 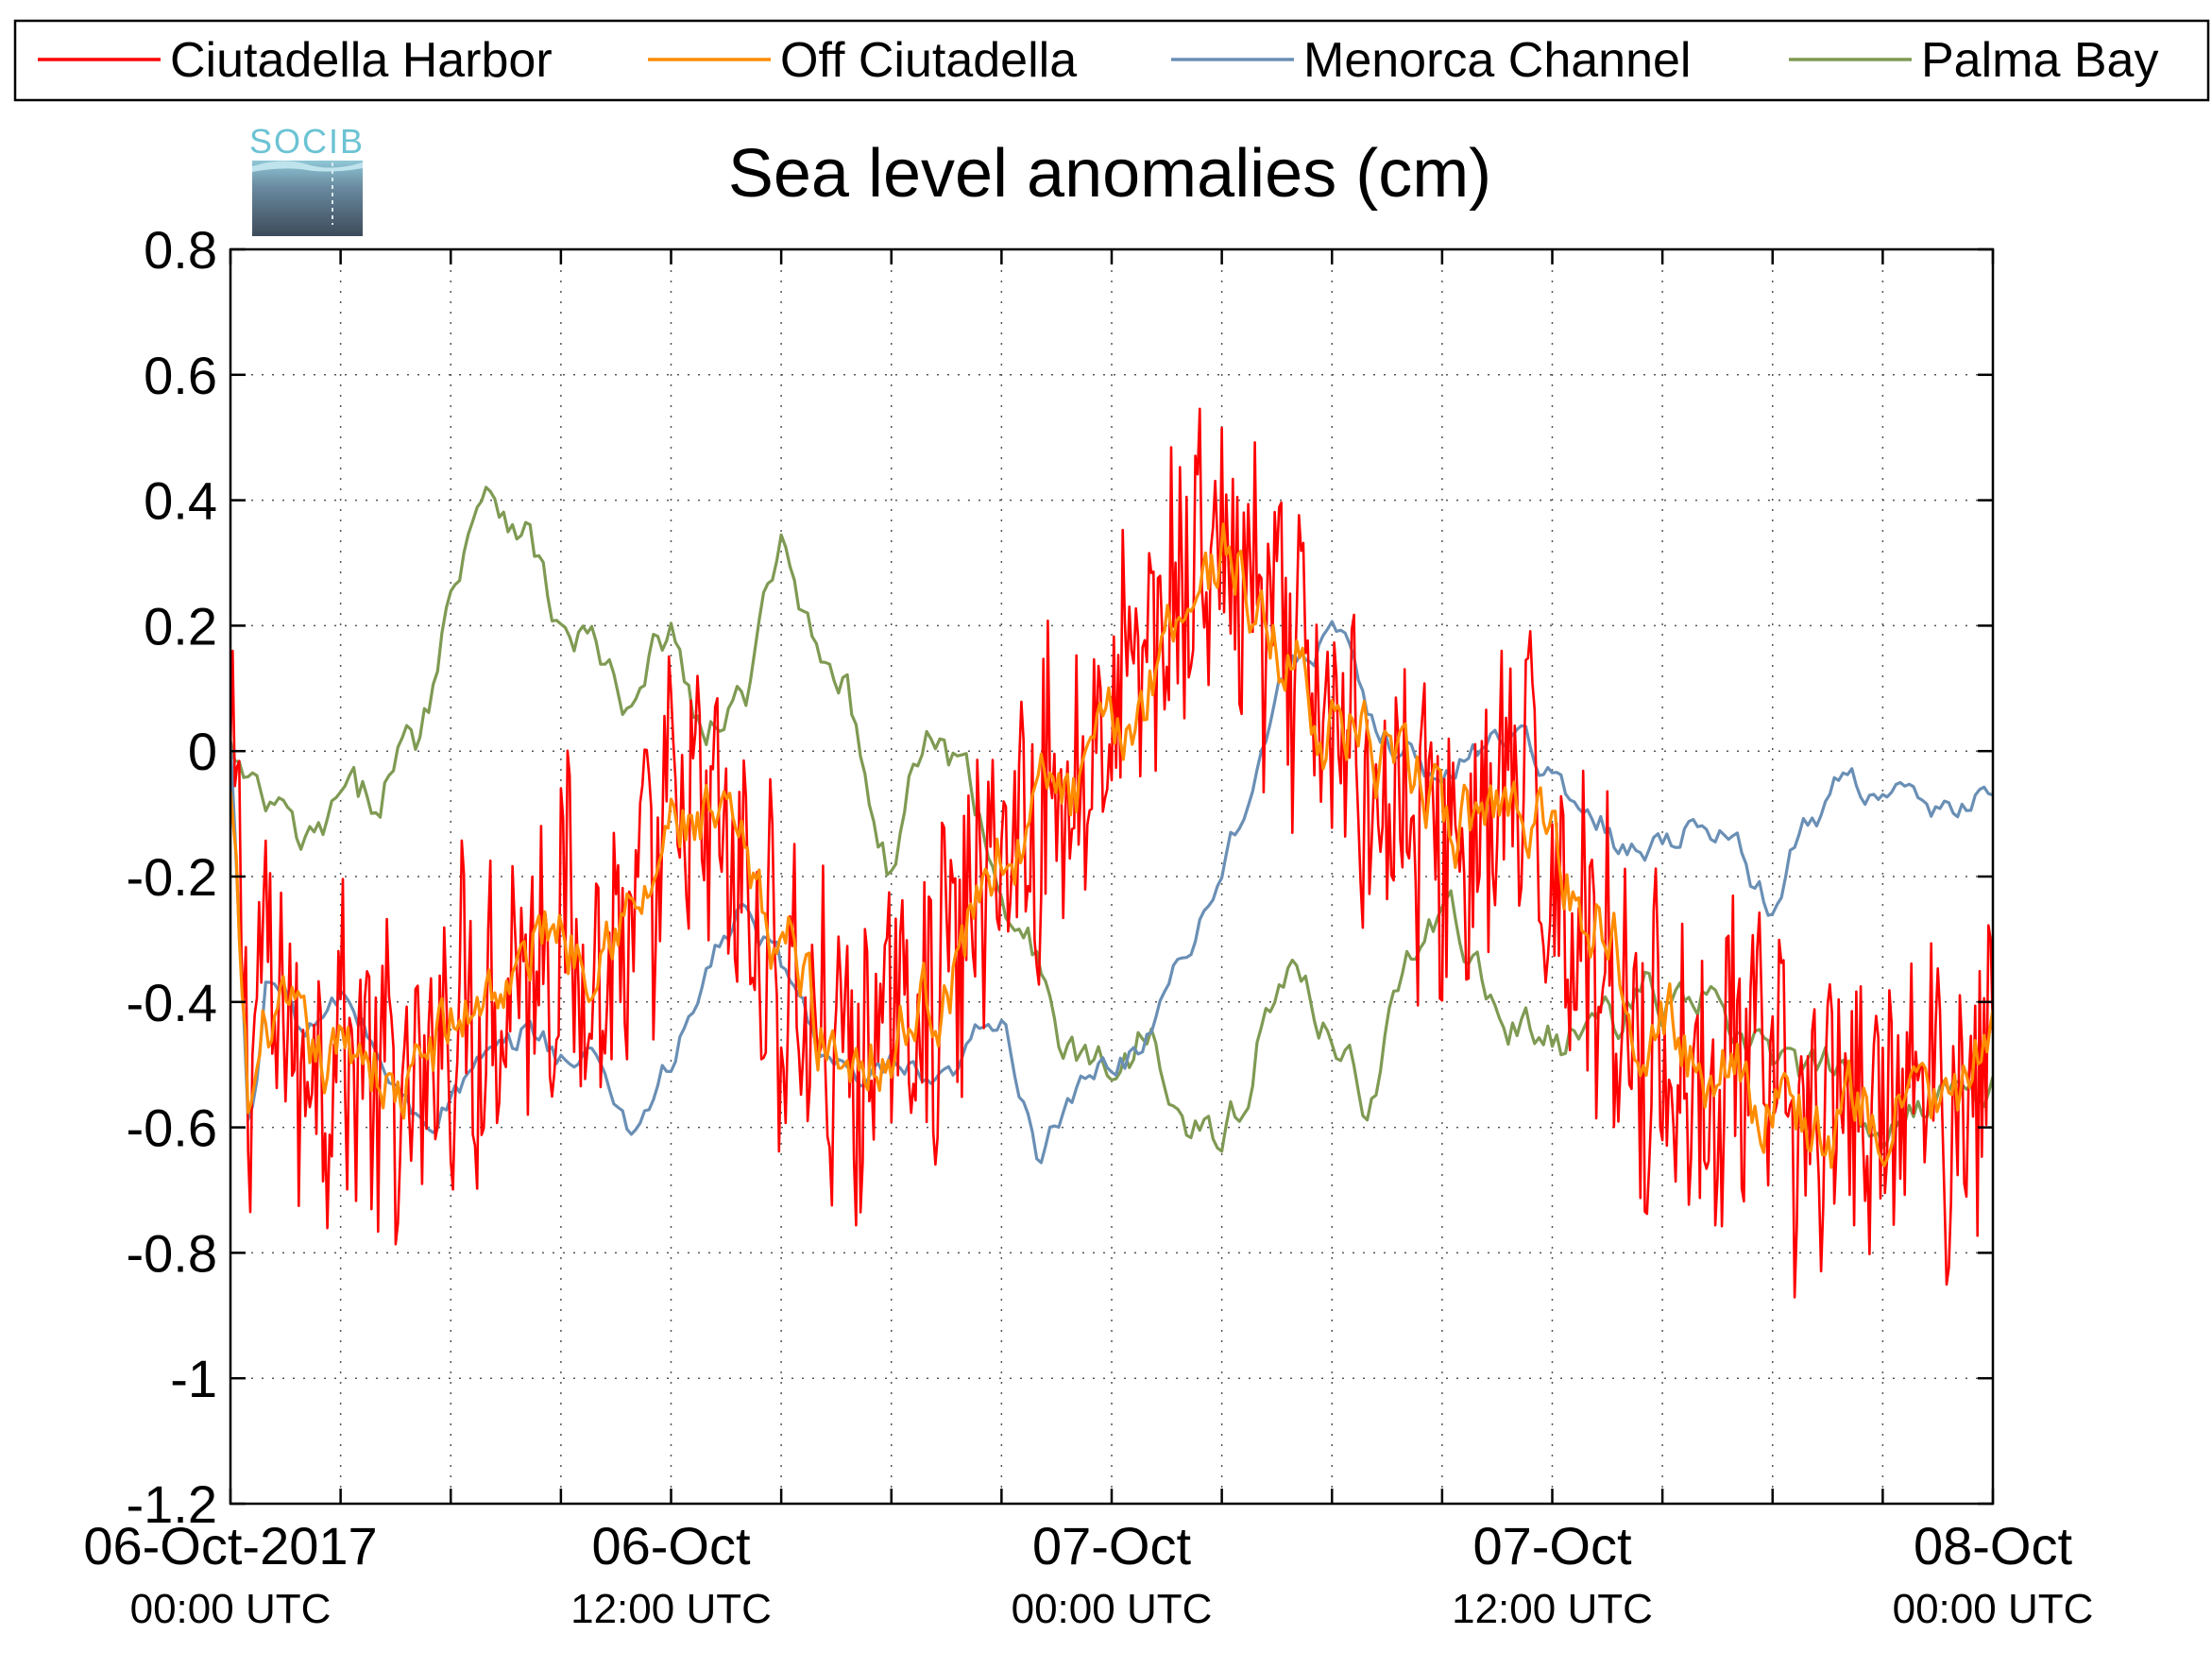 I want to click on chart-title: Sea level anomalies (cm), so click(x=1109, y=174).